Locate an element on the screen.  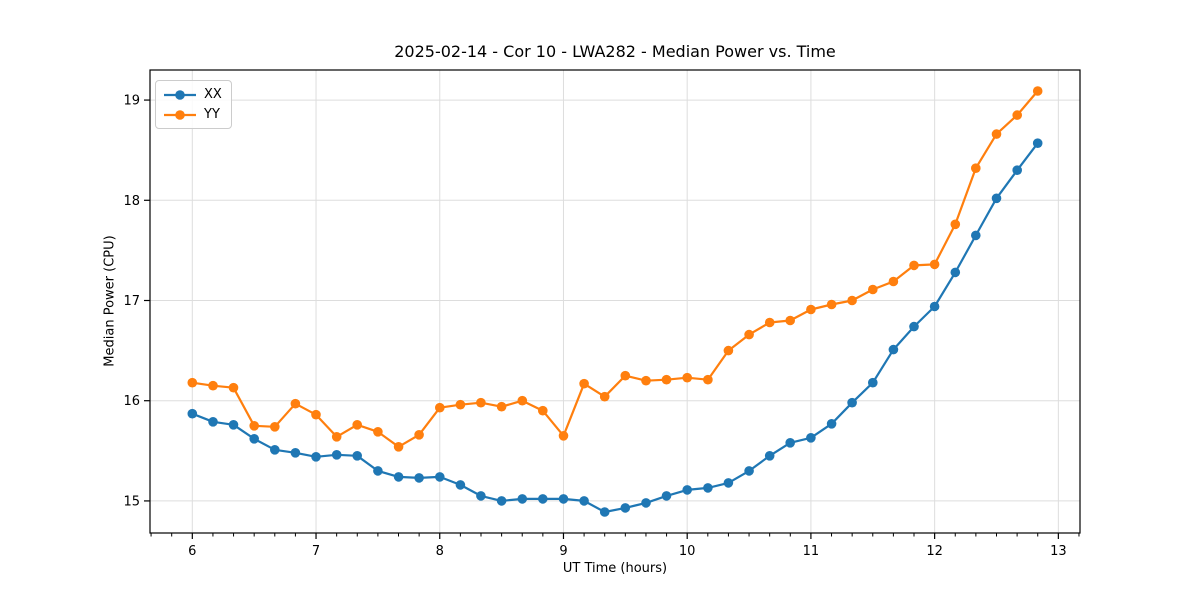
legend-swatch-yy is located at coordinates (180, 114).